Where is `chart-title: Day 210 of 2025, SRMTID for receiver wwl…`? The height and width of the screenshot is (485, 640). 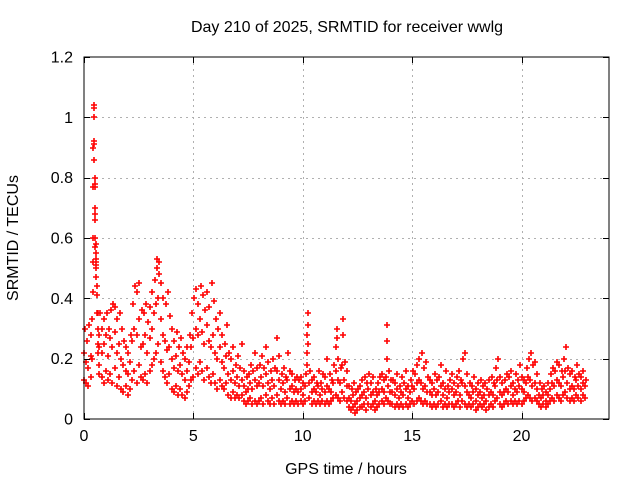 chart-title: Day 210 of 2025, SRMTID for receiver wwl… is located at coordinates (347, 27).